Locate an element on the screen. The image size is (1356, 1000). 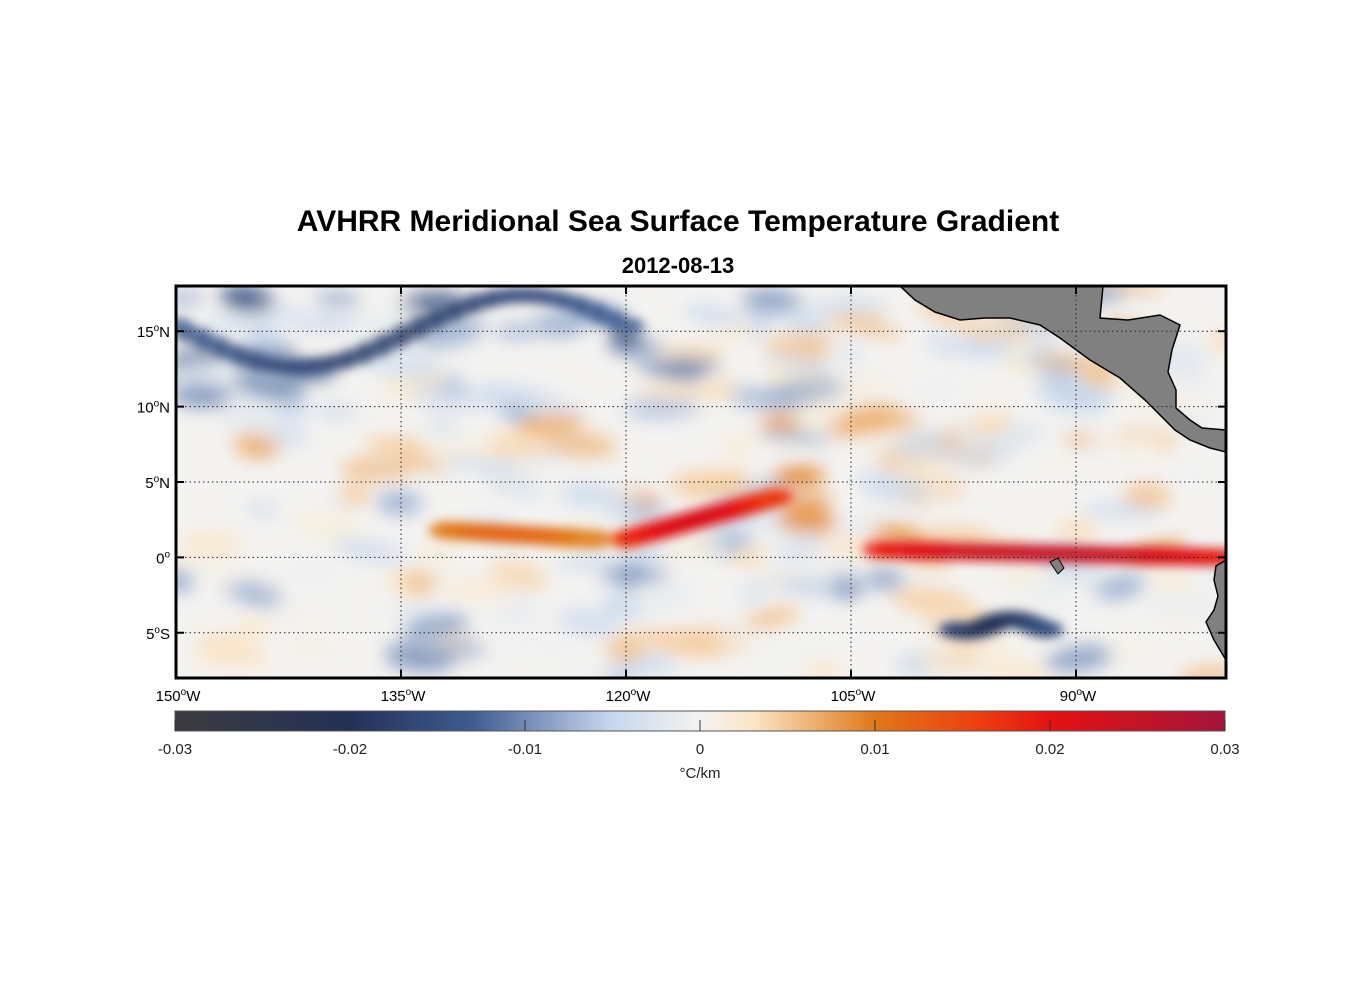
x-tick-label: 150oW is located at coordinates (179, 696).